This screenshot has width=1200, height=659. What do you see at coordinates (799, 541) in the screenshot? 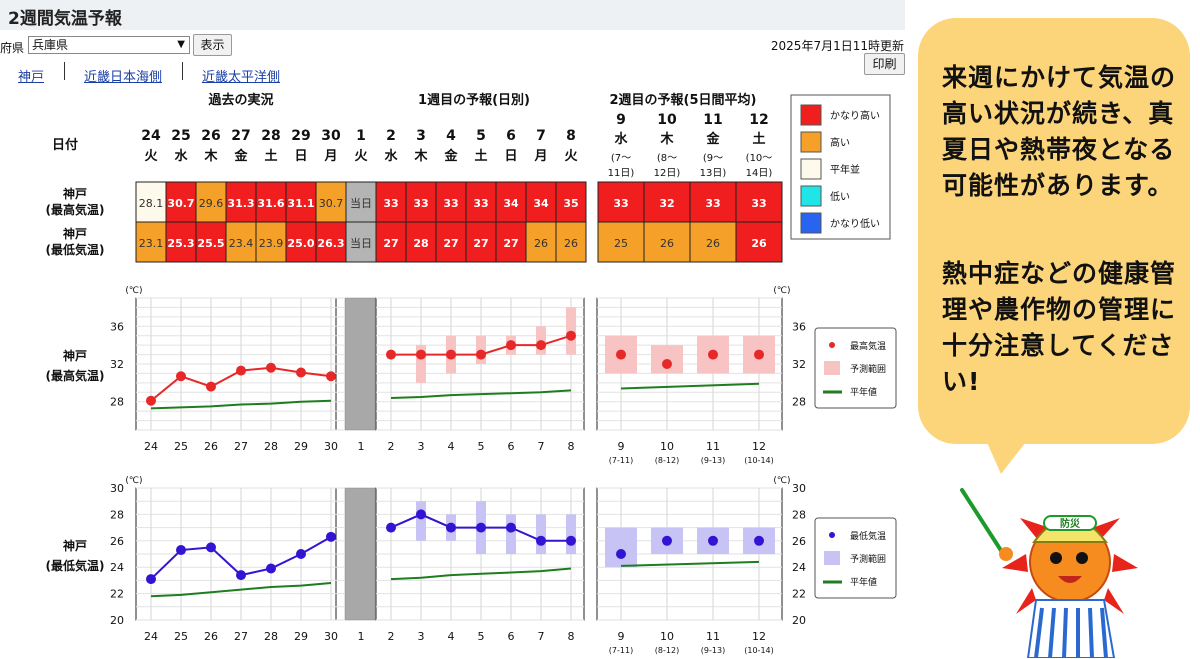
I see `min-chart-ytick-right: 26` at bounding box center [799, 541].